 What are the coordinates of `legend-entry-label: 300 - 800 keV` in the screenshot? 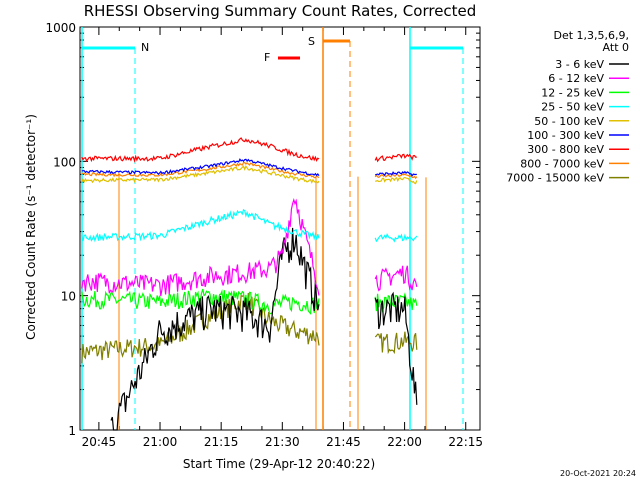 It's located at (565, 149).